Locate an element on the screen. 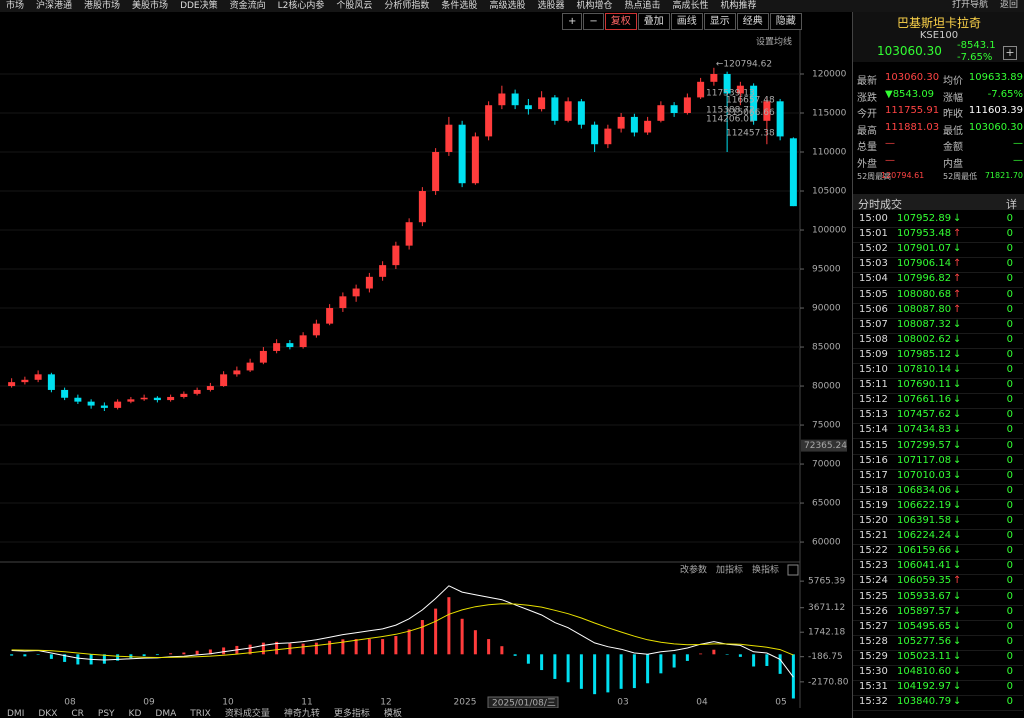 The height and width of the screenshot is (718, 1024). add-button: + is located at coordinates (1010, 53).